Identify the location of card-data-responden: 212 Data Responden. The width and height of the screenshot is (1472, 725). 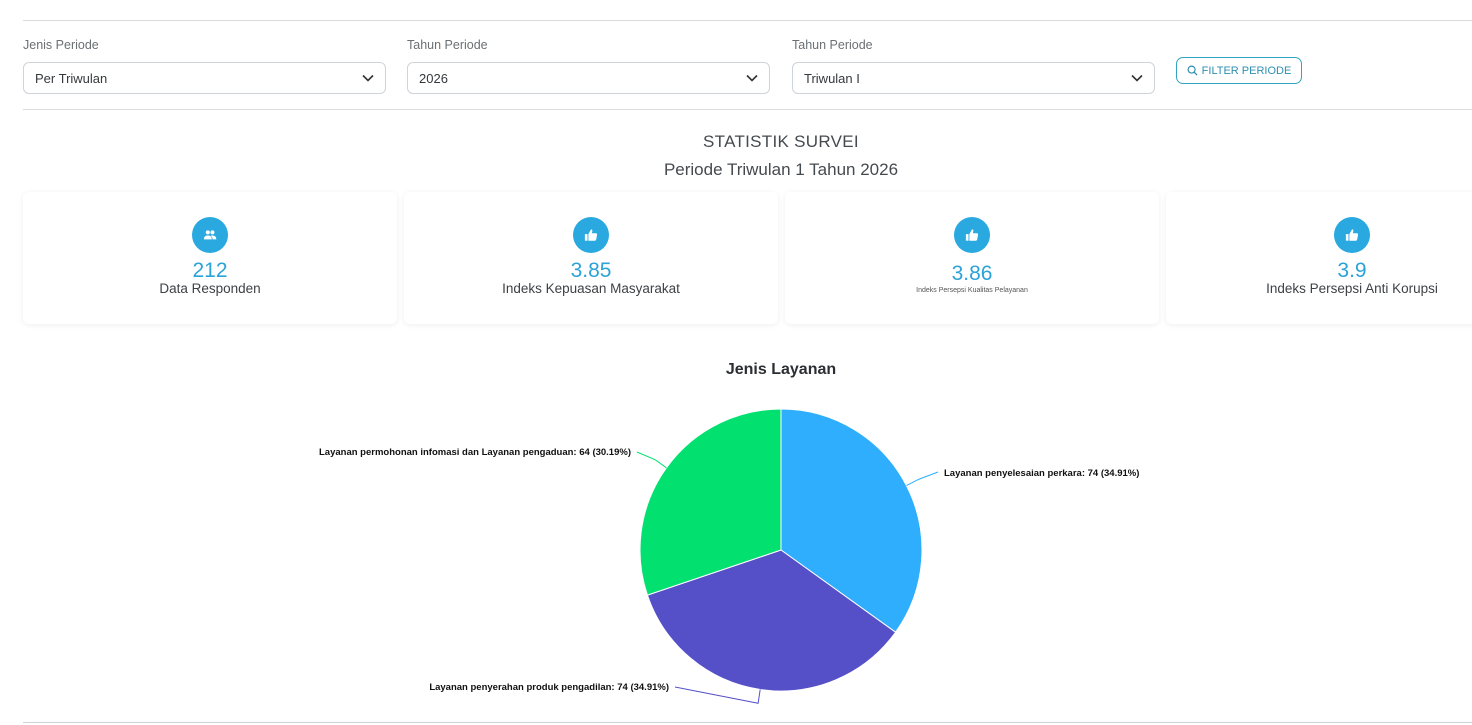
(210, 258).